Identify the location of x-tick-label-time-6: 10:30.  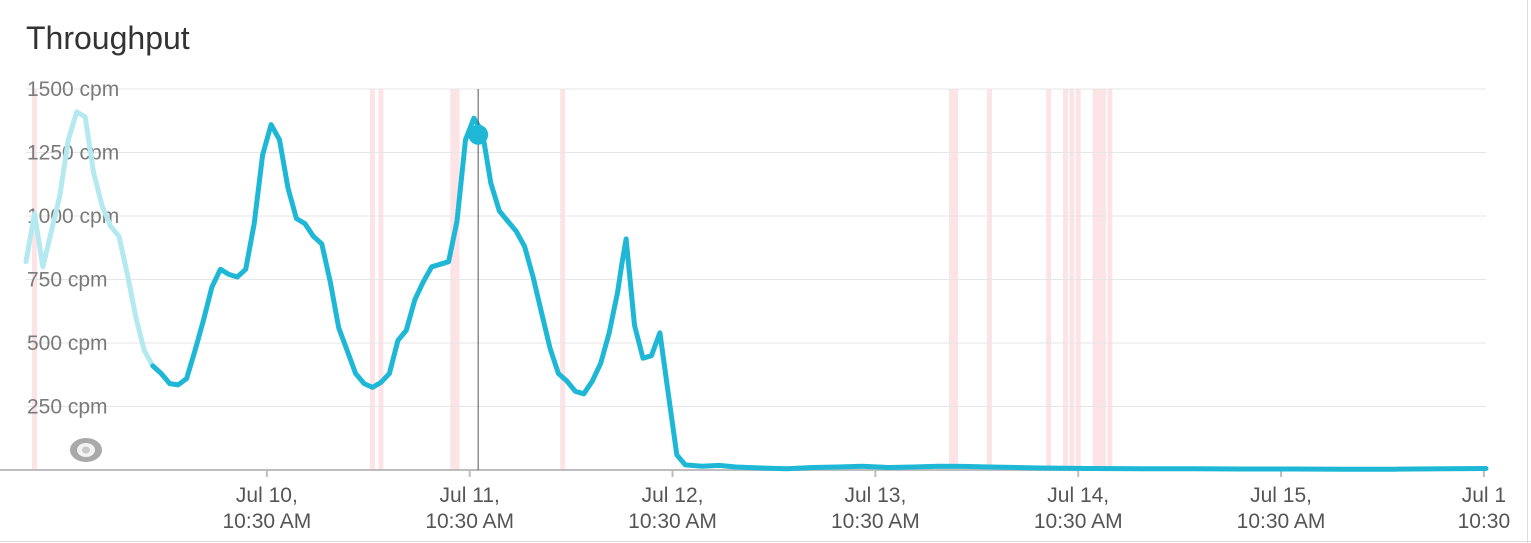
(1484, 521).